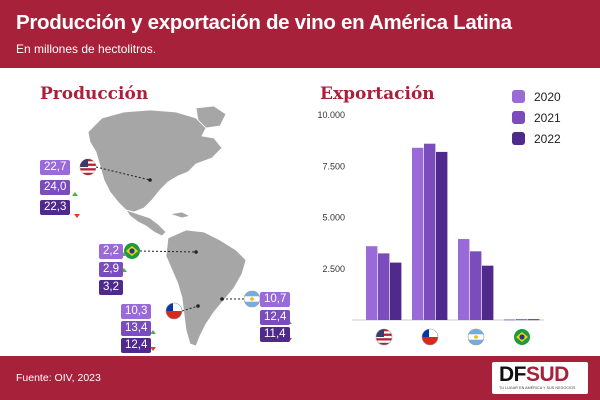 The width and height of the screenshot is (600, 400). What do you see at coordinates (333, 218) in the screenshot?
I see `y-tick-label: 5.000` at bounding box center [333, 218].